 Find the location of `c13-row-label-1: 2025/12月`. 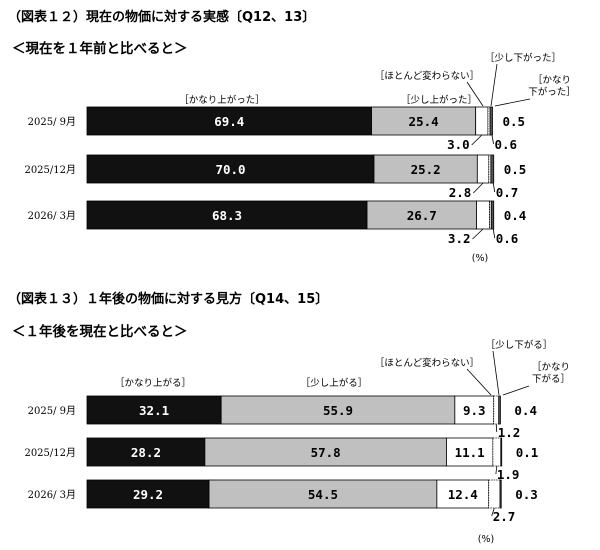

c13-row-label-1: 2025/12月 is located at coordinates (50, 453).